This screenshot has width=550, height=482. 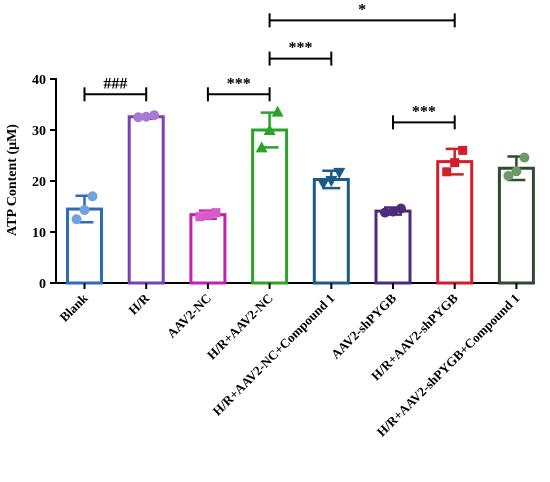 What do you see at coordinates (273, 355) in the screenshot?
I see `x-tick-label: H/R+AAV2-NC+Compound 1` at bounding box center [273, 355].